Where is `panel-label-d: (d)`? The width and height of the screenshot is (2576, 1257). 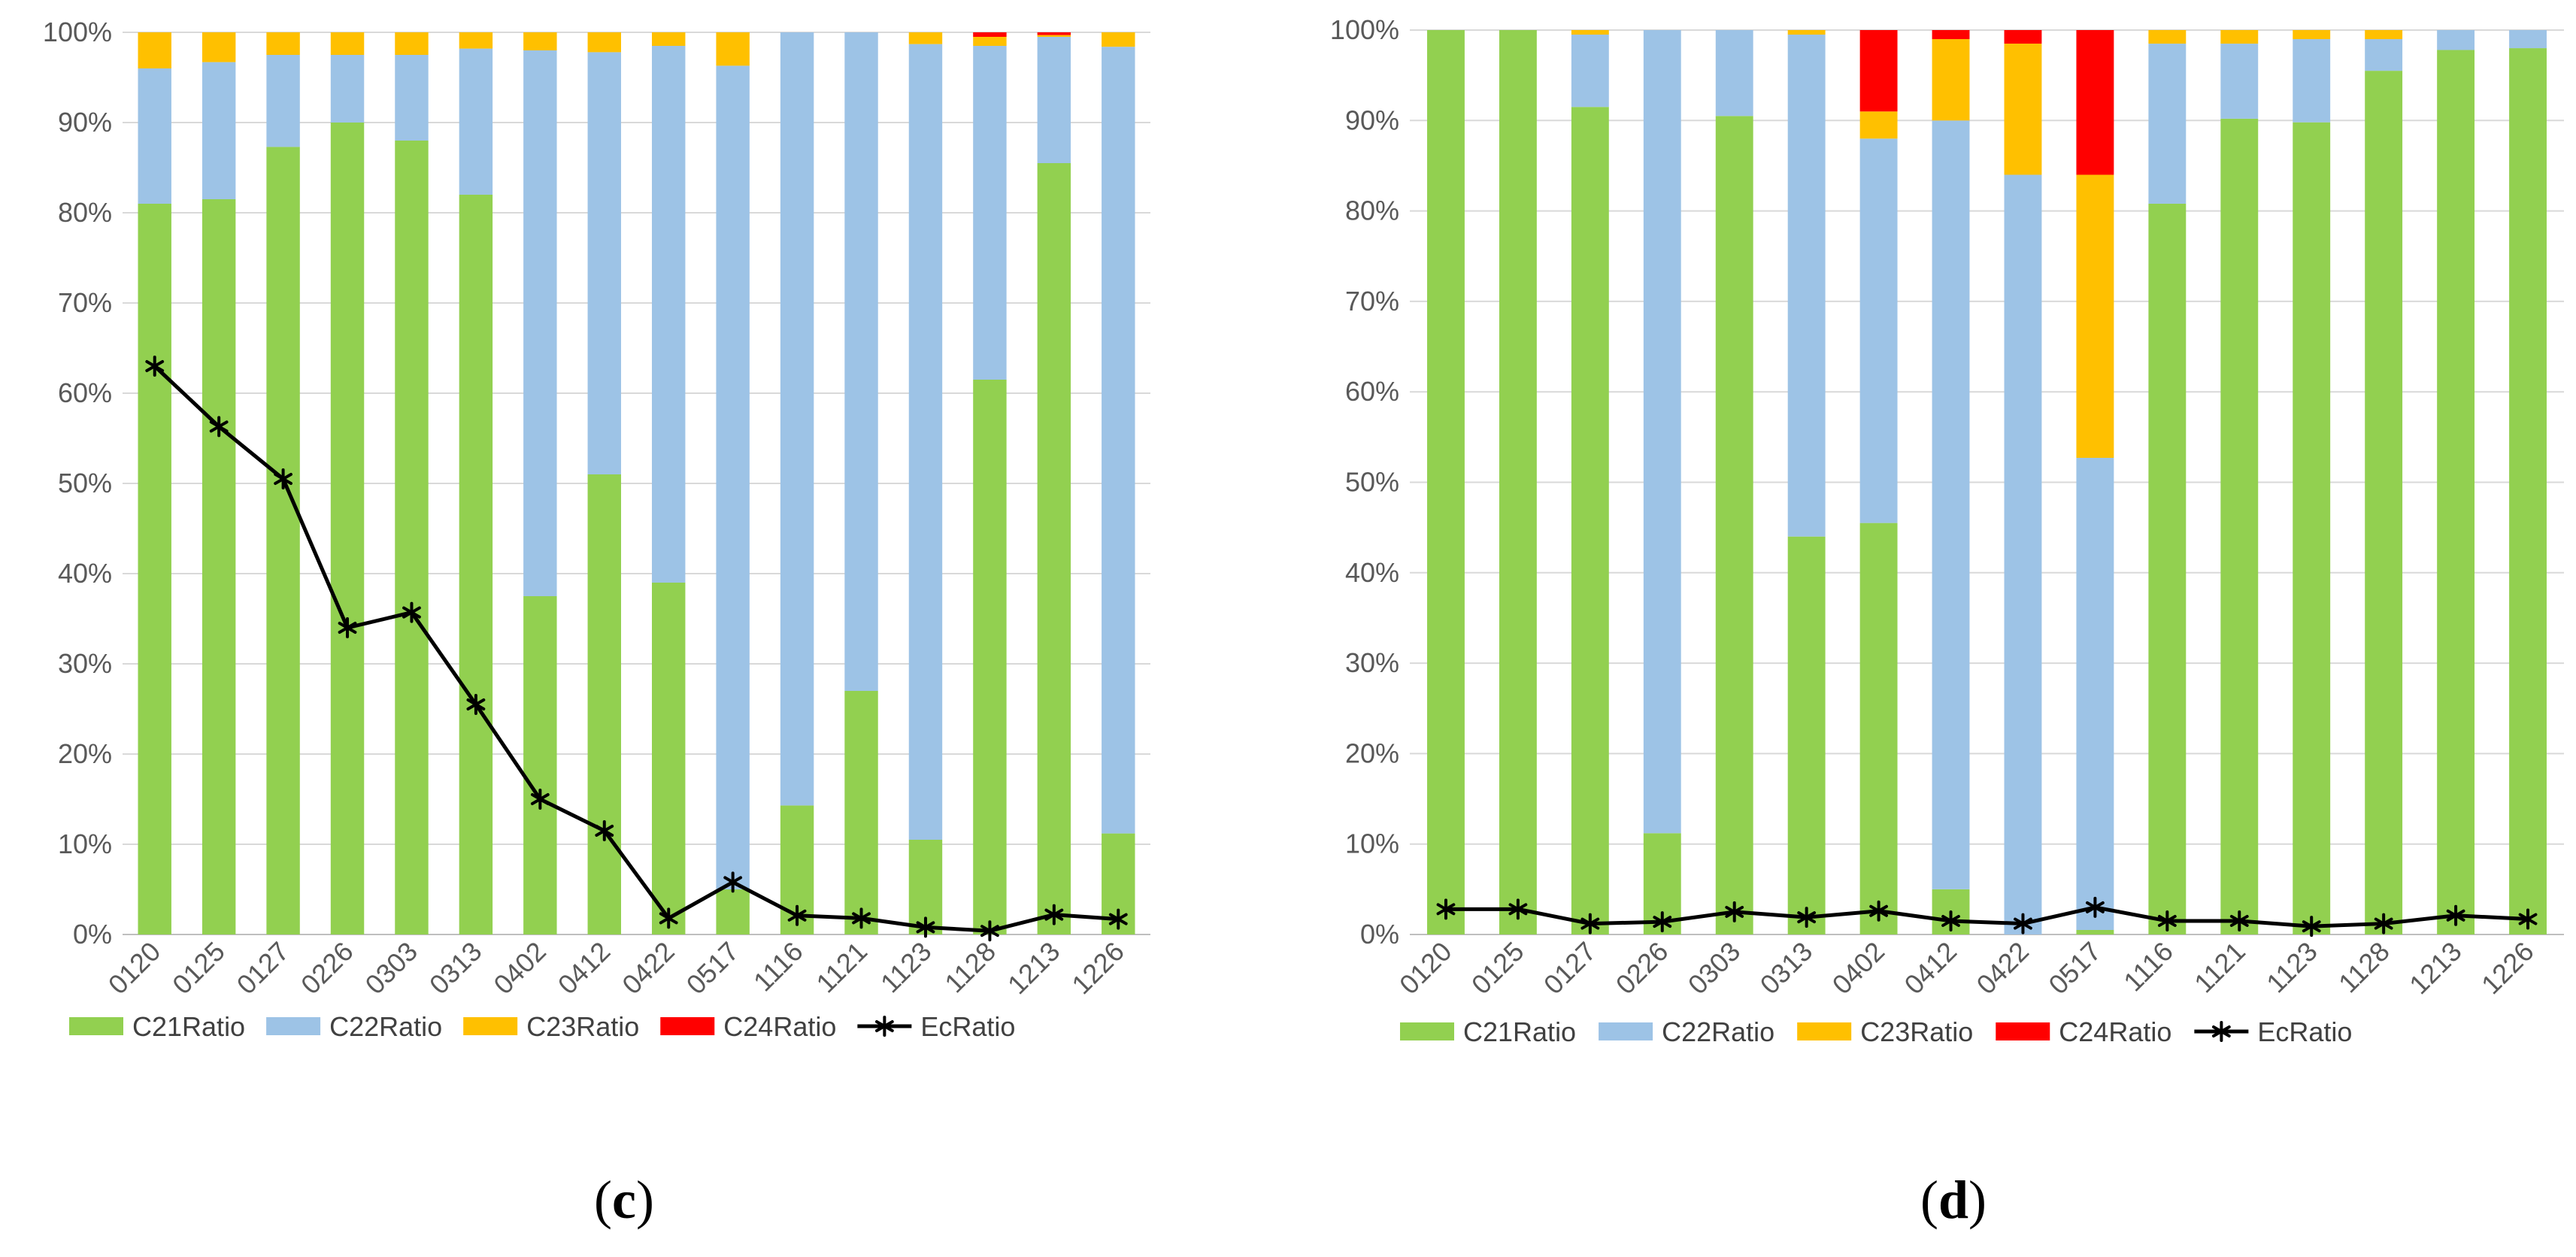
panel-label-d: (d) is located at coordinates (1953, 1200).